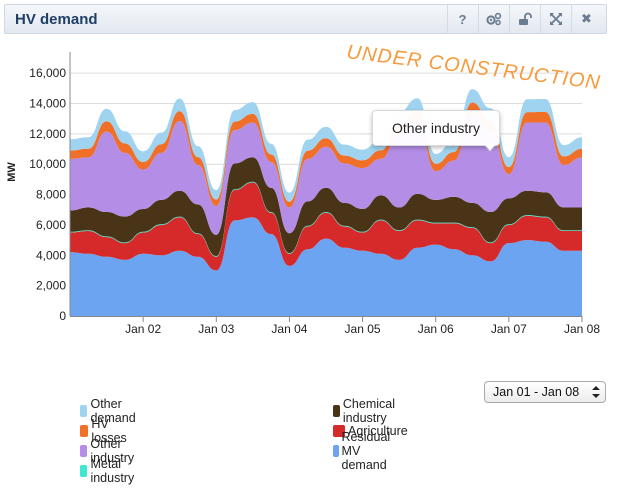 The width and height of the screenshot is (617, 492). Describe the element at coordinates (12, 172) in the screenshot. I see `y-axis-label: MW` at that location.